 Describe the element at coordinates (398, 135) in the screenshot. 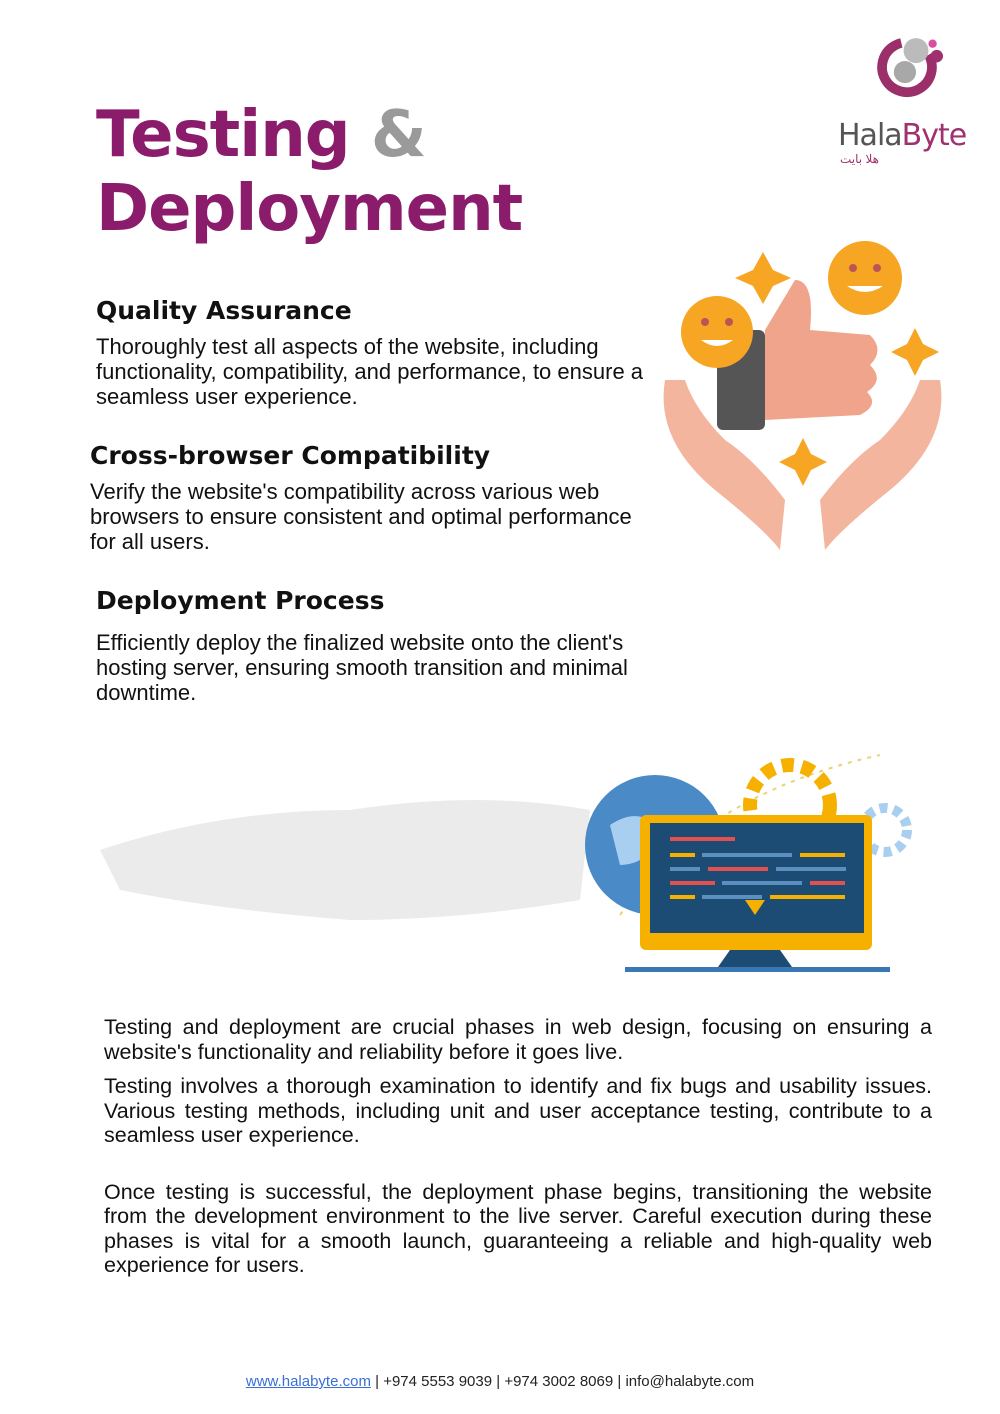

I see `title-ampersand: &` at that location.